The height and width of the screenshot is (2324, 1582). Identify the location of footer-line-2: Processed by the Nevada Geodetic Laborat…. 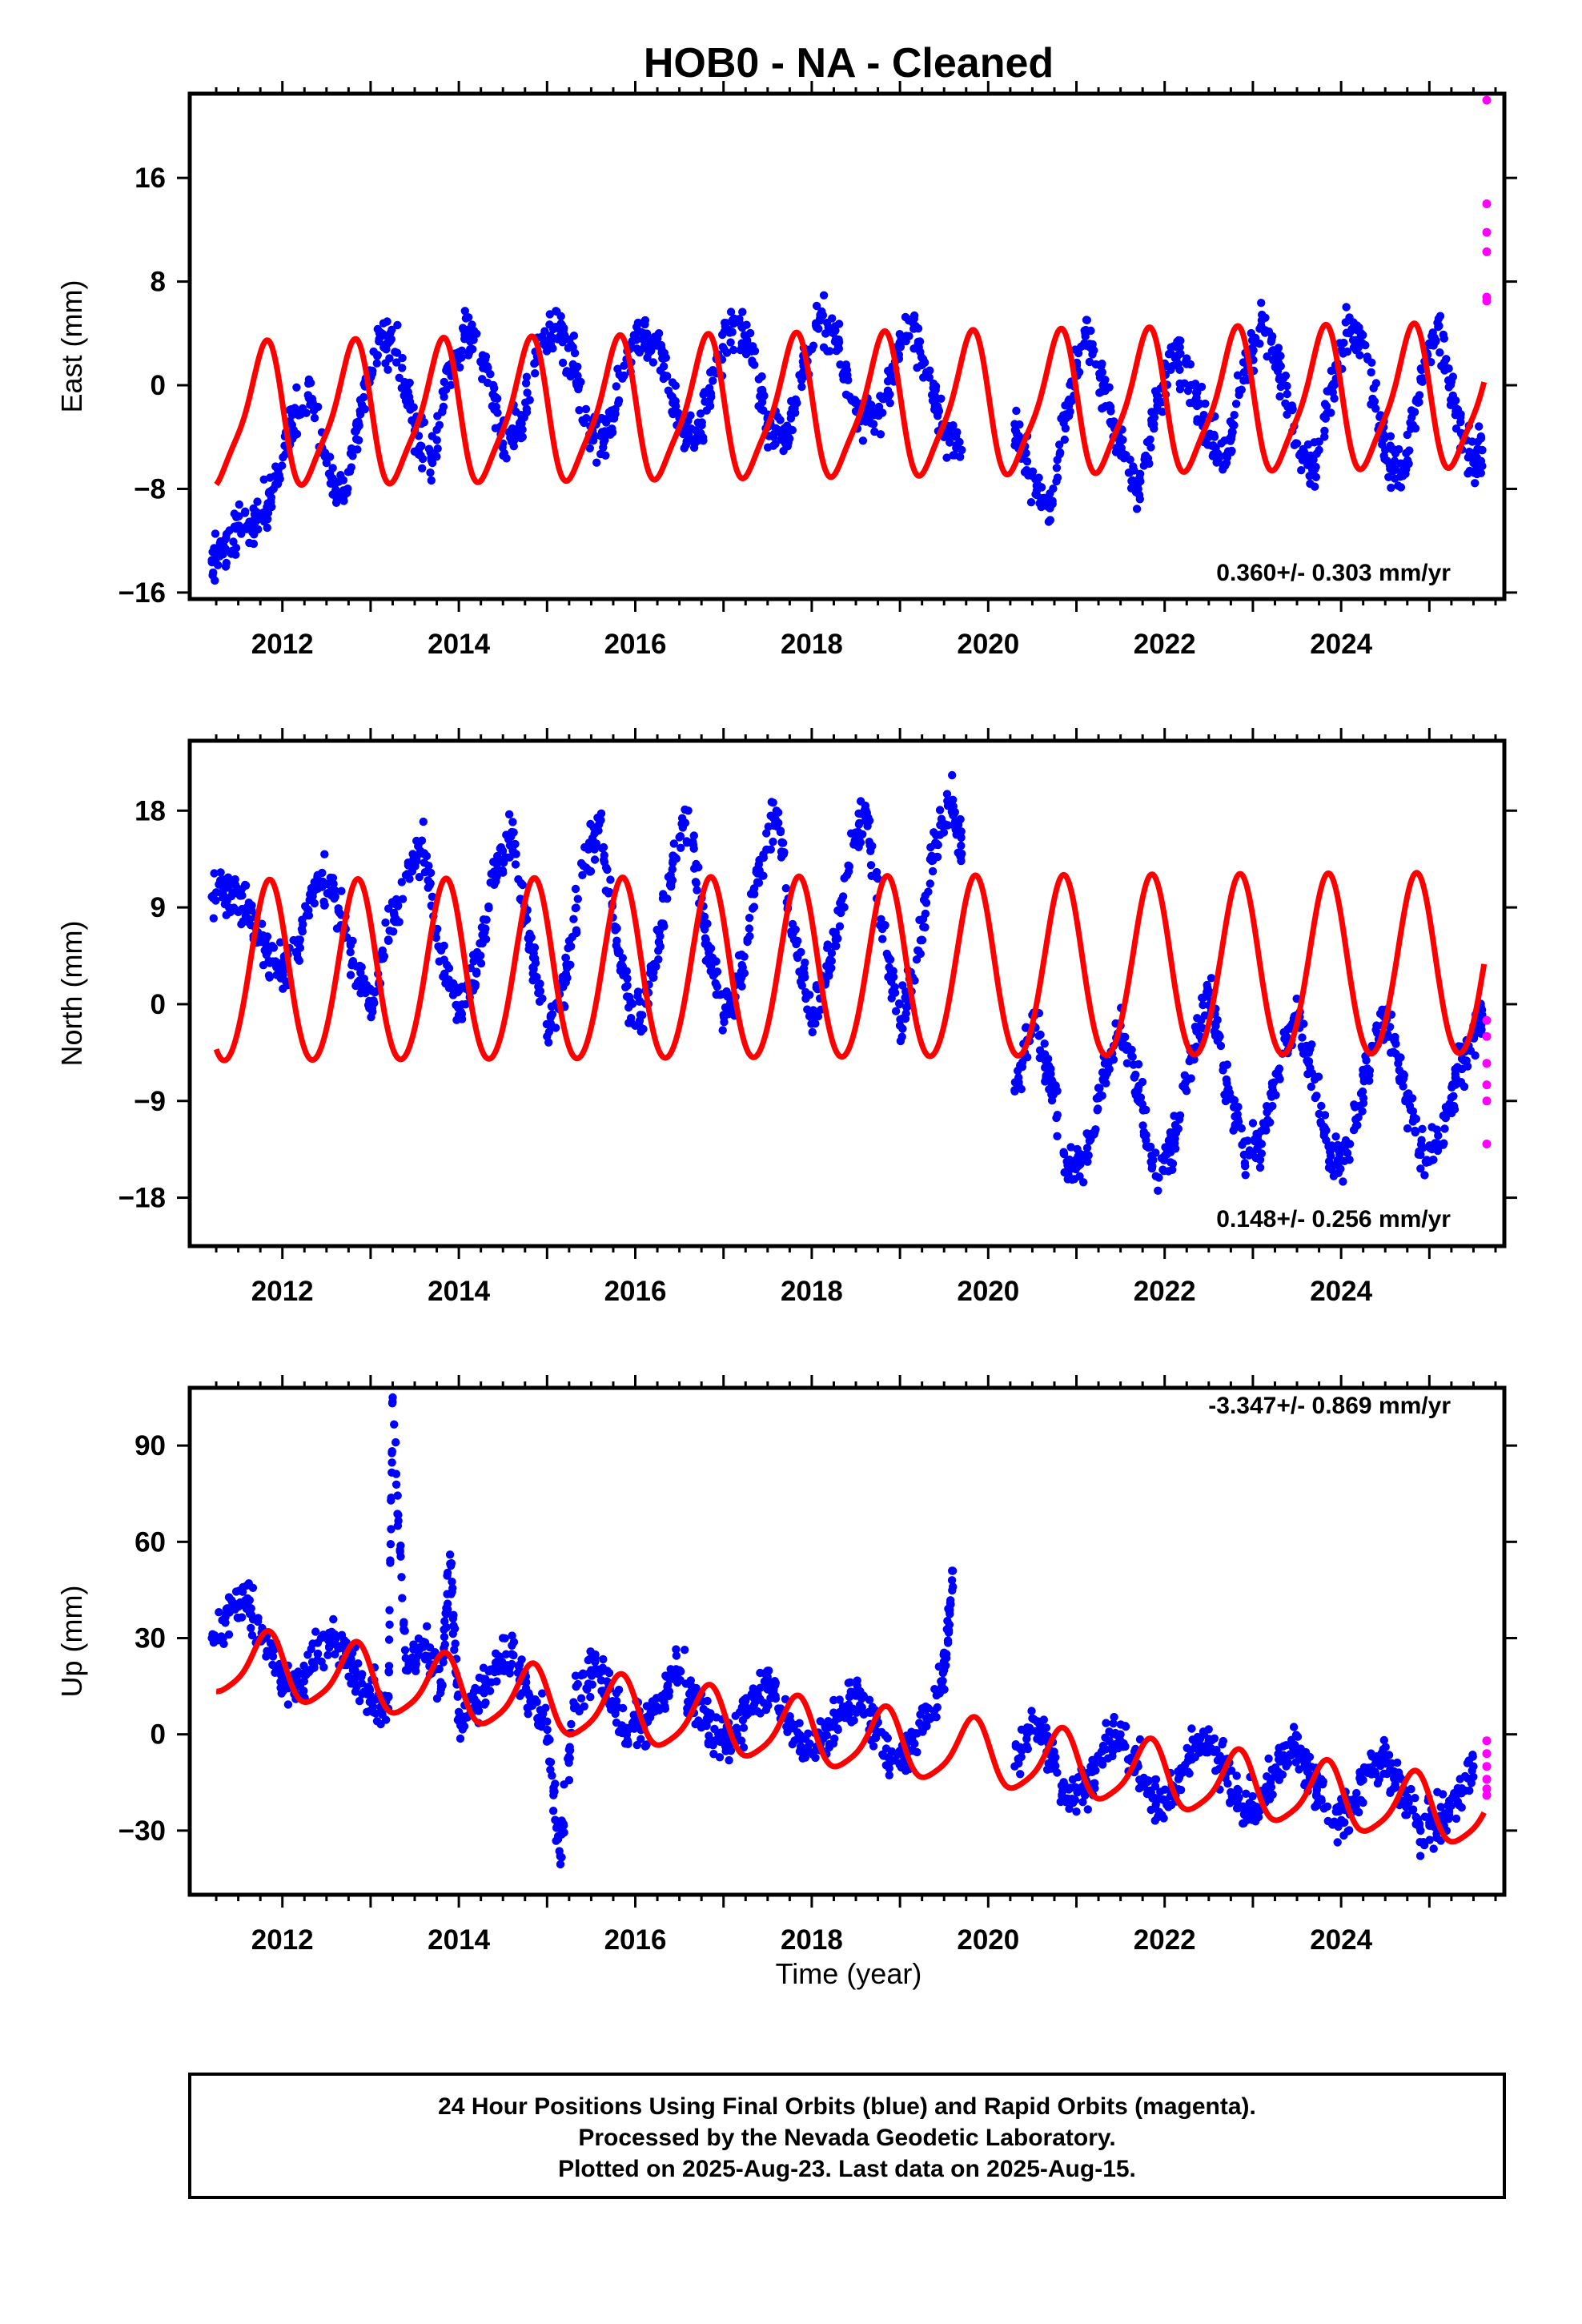
(847, 2138).